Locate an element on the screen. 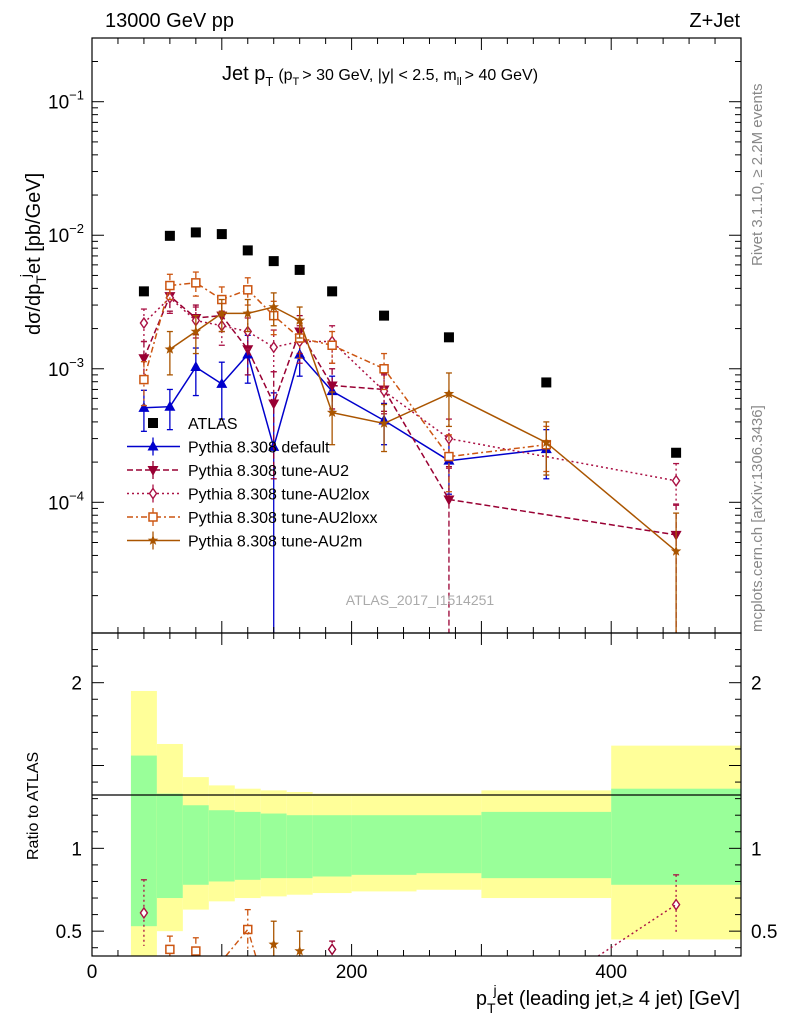 The image size is (786, 1024). ratio-y-tick-label: 1 is located at coordinates (76, 849).